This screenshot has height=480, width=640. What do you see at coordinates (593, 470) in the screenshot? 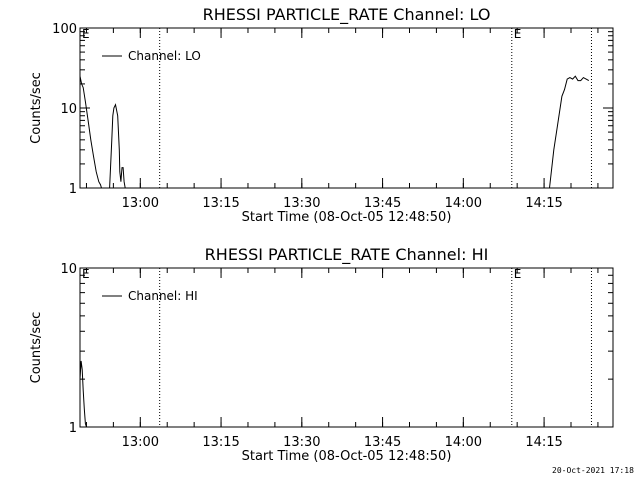
I see `figure-timestamp: 20-Oct-2021 17:18` at bounding box center [593, 470].